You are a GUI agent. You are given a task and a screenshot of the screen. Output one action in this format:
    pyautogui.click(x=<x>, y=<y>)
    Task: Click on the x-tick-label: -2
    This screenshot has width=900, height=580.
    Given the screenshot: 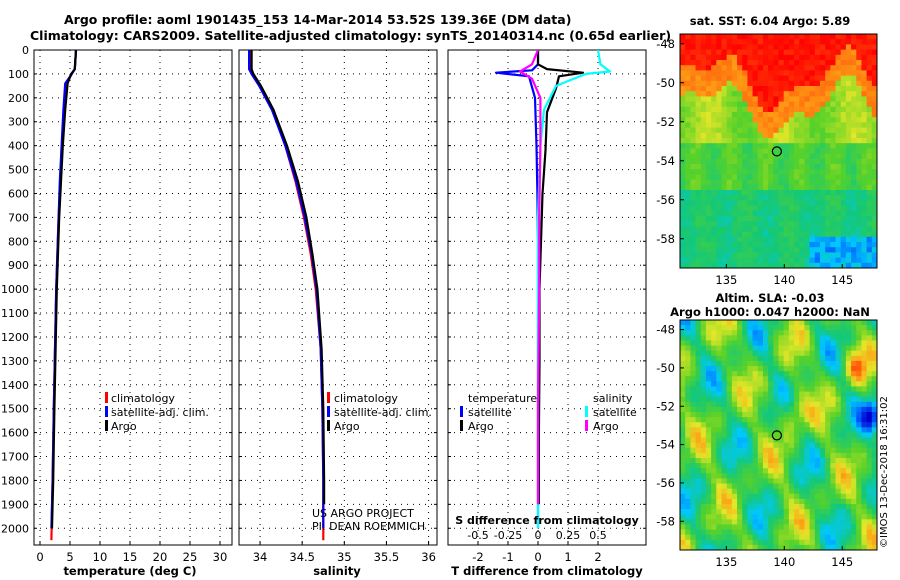 What is the action you would take?
    pyautogui.click(x=477, y=557)
    